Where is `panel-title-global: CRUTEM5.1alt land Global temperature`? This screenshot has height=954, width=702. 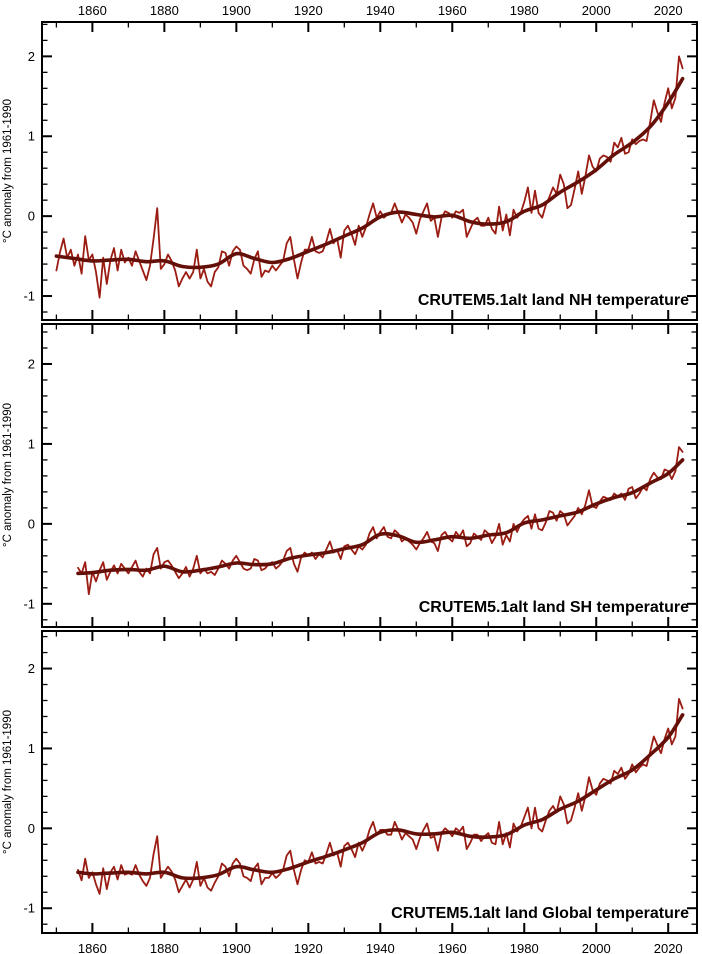 panel-title-global: CRUTEM5.1alt land Global temperature is located at coordinates (540, 913).